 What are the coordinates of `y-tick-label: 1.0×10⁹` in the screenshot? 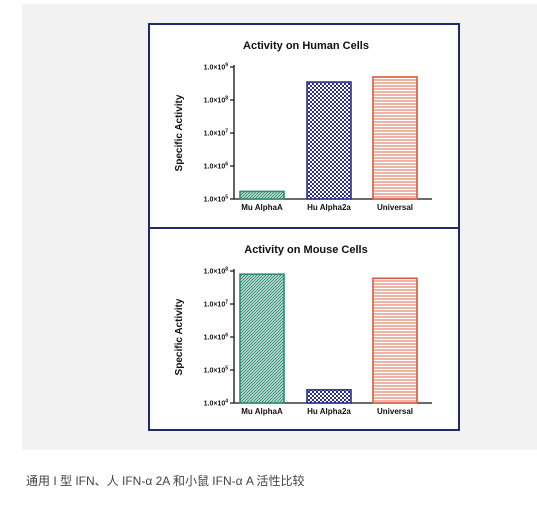 It's located at (216, 67).